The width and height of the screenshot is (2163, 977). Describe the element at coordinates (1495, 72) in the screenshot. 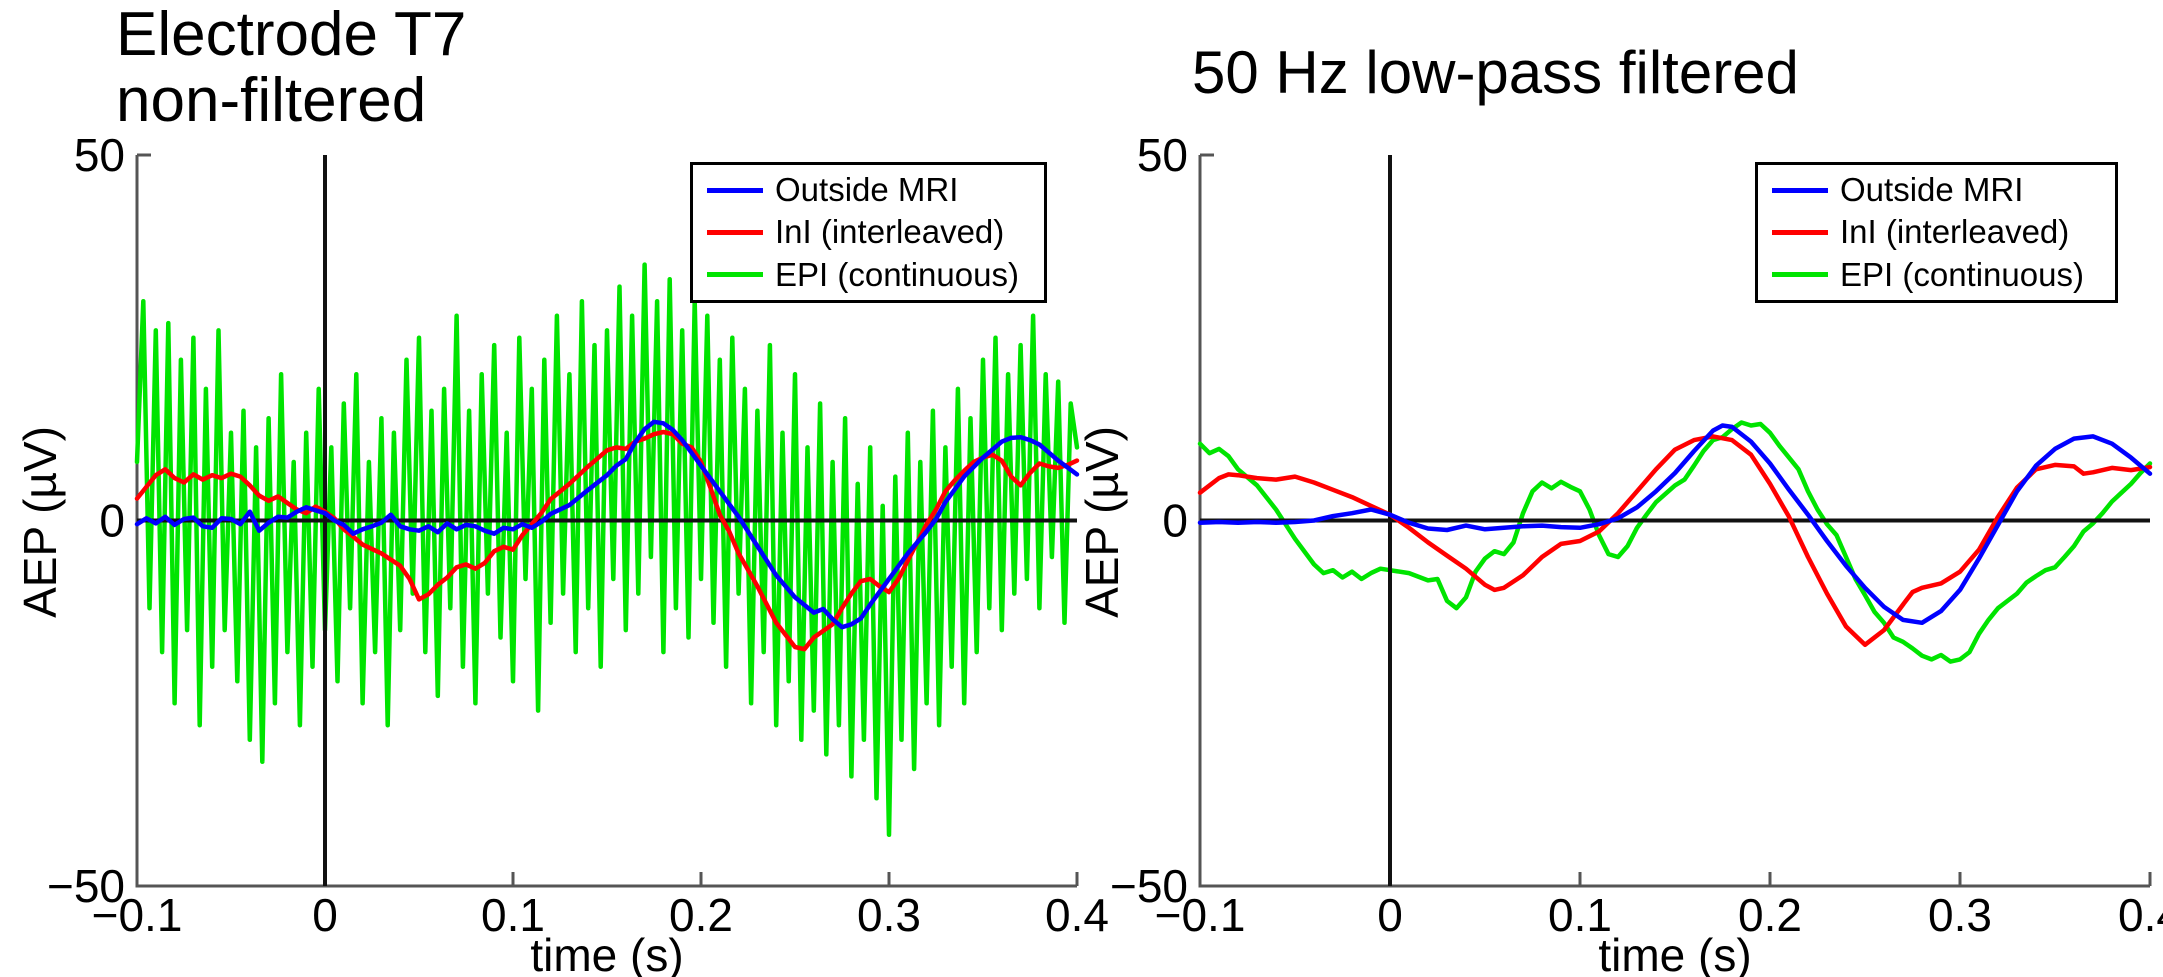

I see `panel-right-title: 50 Hz low-pass filtered` at that location.